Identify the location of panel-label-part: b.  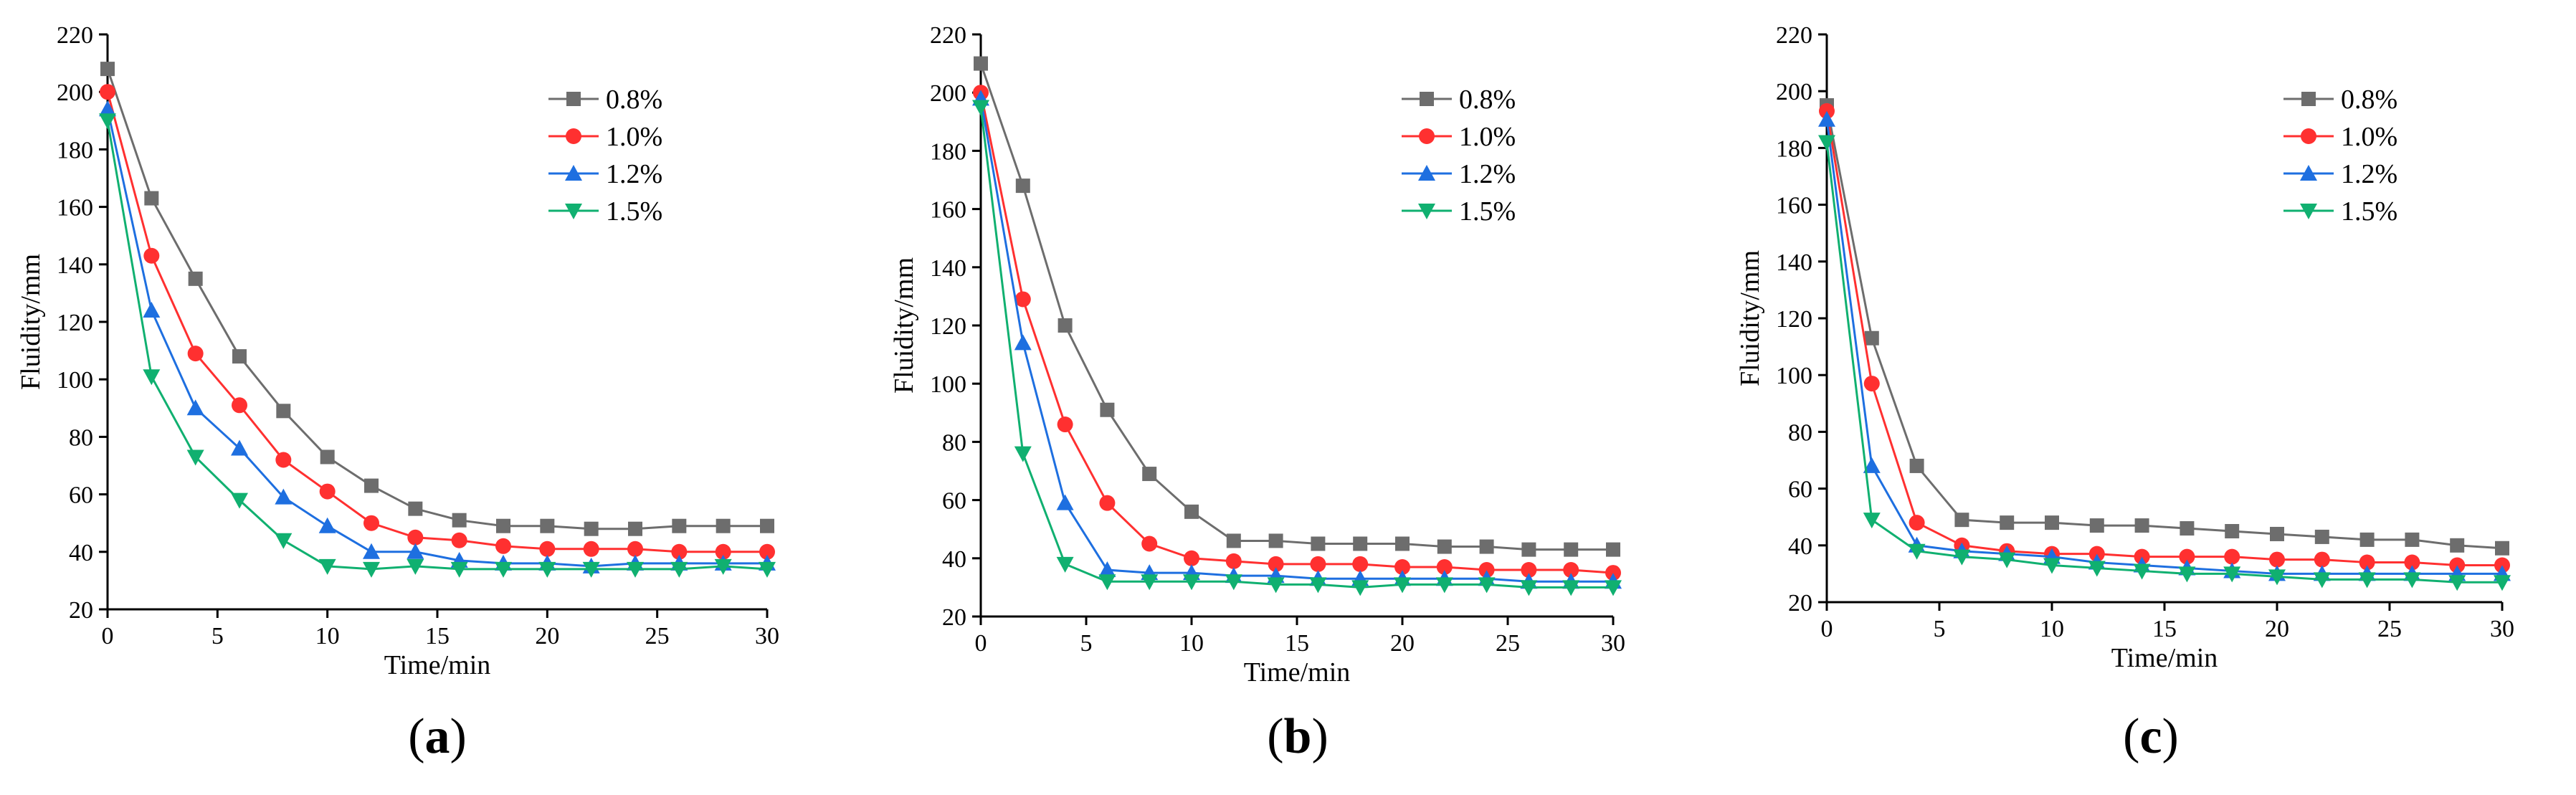
(1298, 736).